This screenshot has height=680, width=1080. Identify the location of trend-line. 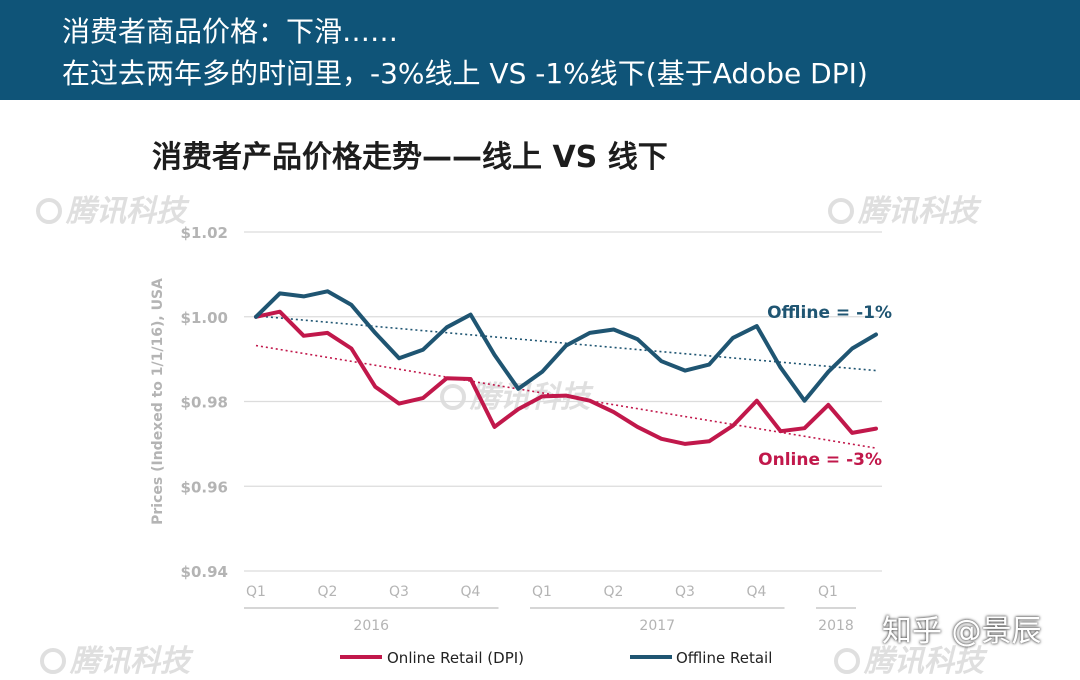
(566, 343).